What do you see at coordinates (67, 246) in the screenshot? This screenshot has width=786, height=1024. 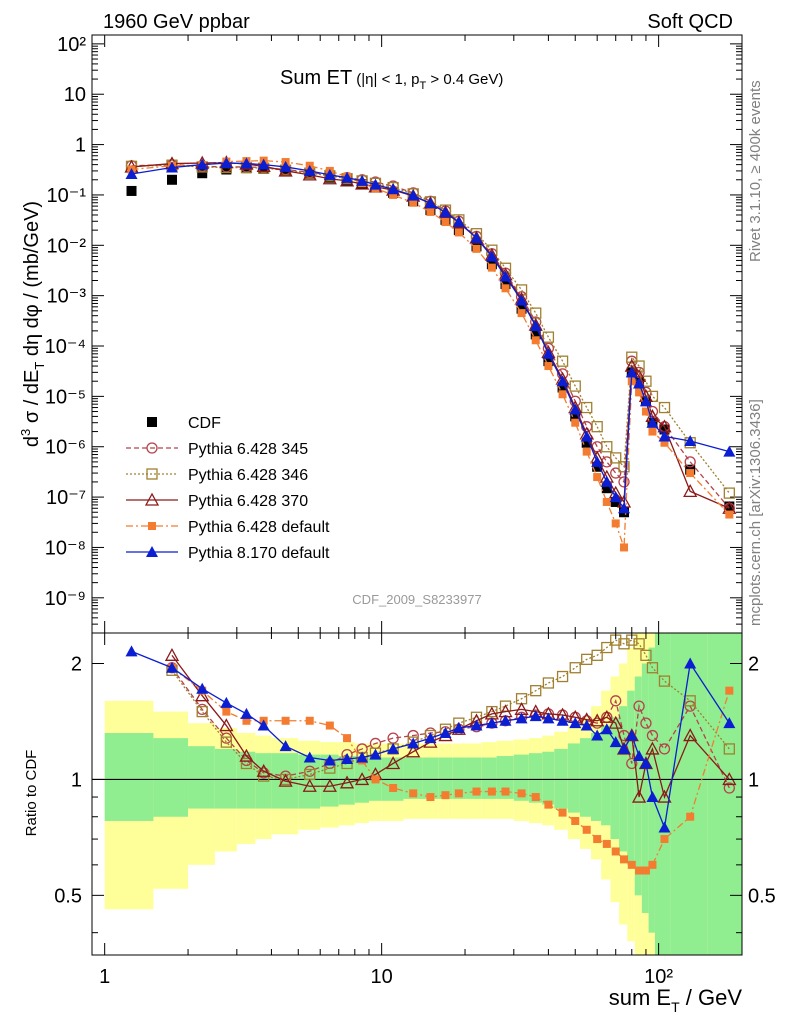 I see `y-tick-label: 10⁻²` at bounding box center [67, 246].